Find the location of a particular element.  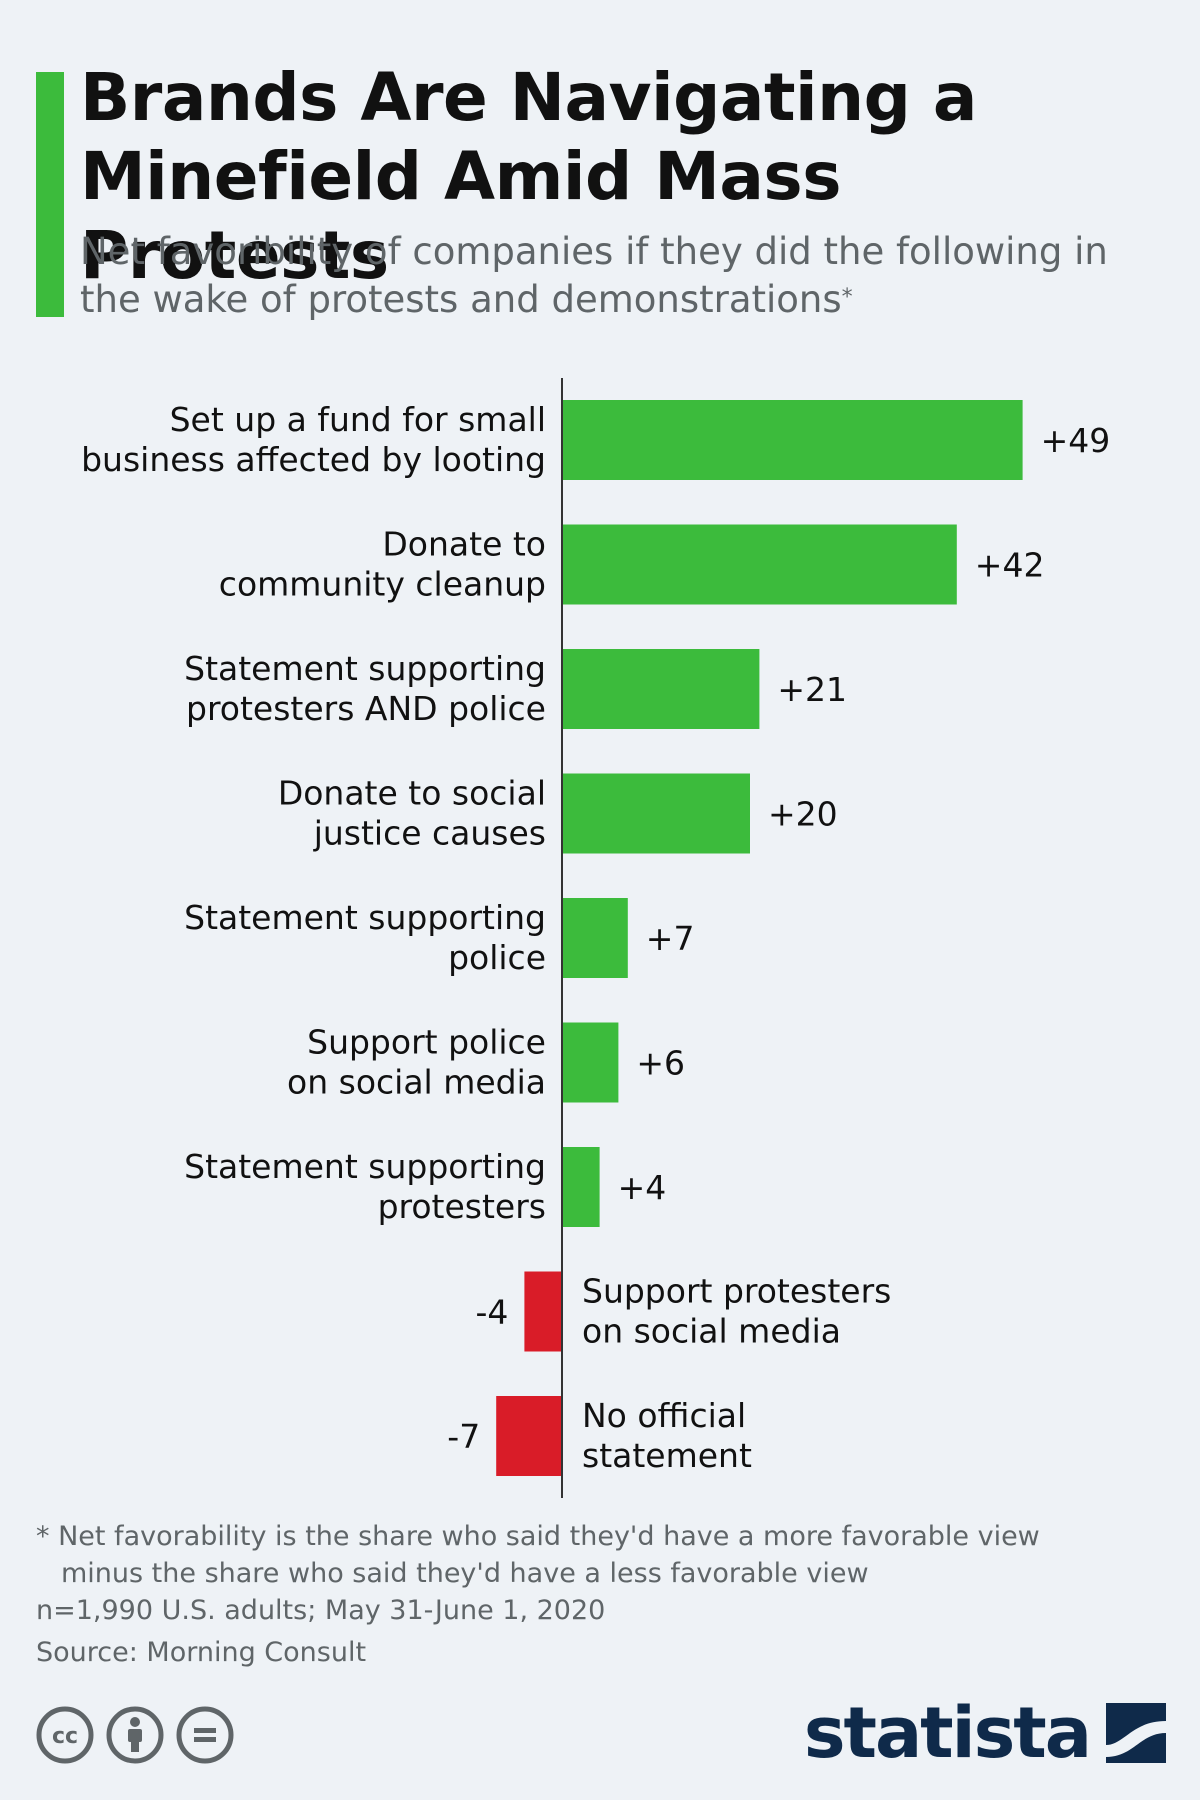

attribution-icon is located at coordinates (135, 1735).